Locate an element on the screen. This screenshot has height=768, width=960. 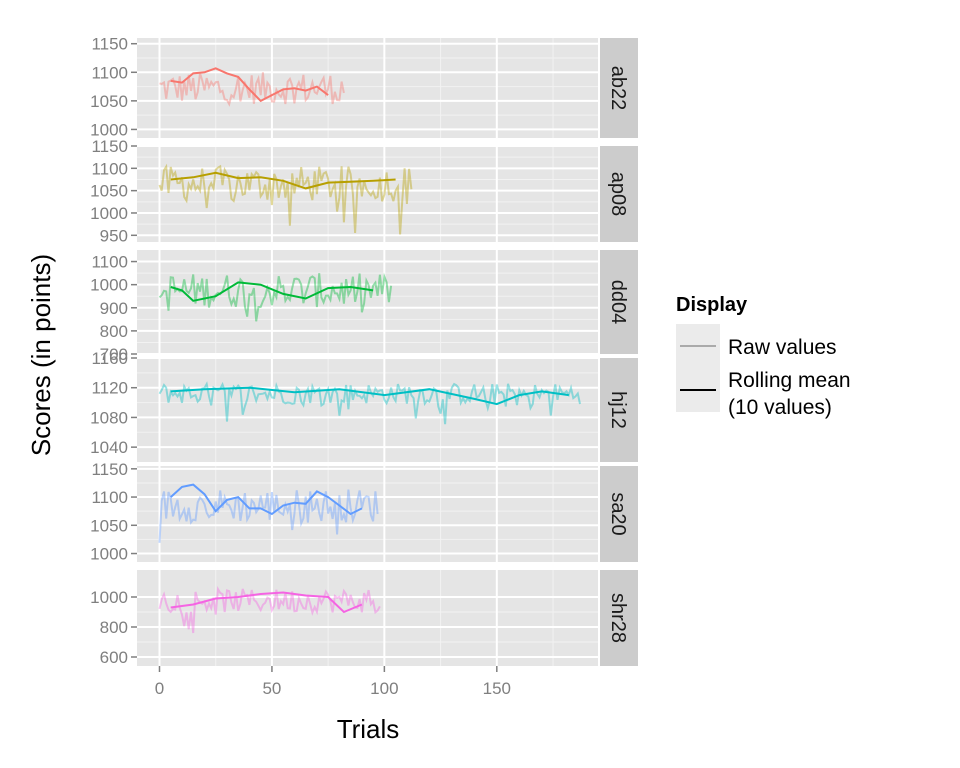
panel-shr28: 600 800 1000 shr28 is located at coordinates (364, 618).